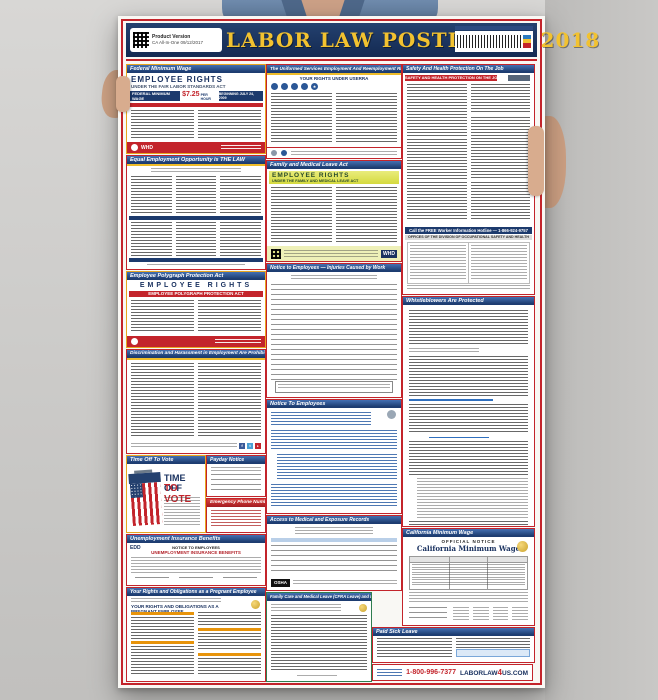 This screenshot has width=658, height=700. What do you see at coordinates (196, 285) in the screenshot?
I see `polygraph-title: EMPLOYEE RIGHTS` at bounding box center [196, 285].